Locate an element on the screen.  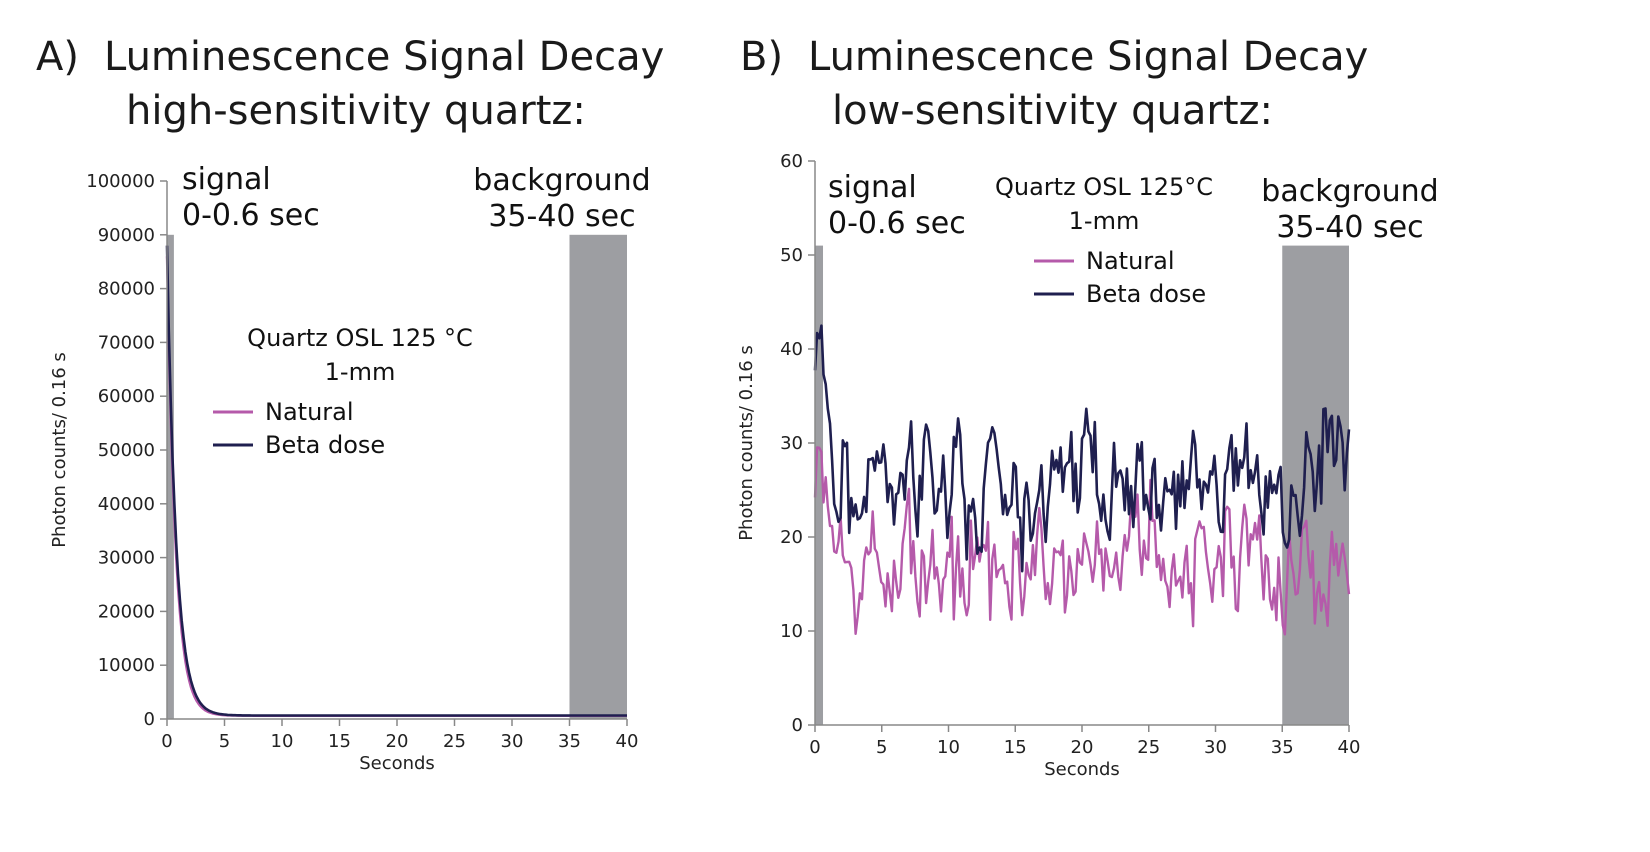
legend-title: Quartz OSL 125 °C is located at coordinates (360, 338).